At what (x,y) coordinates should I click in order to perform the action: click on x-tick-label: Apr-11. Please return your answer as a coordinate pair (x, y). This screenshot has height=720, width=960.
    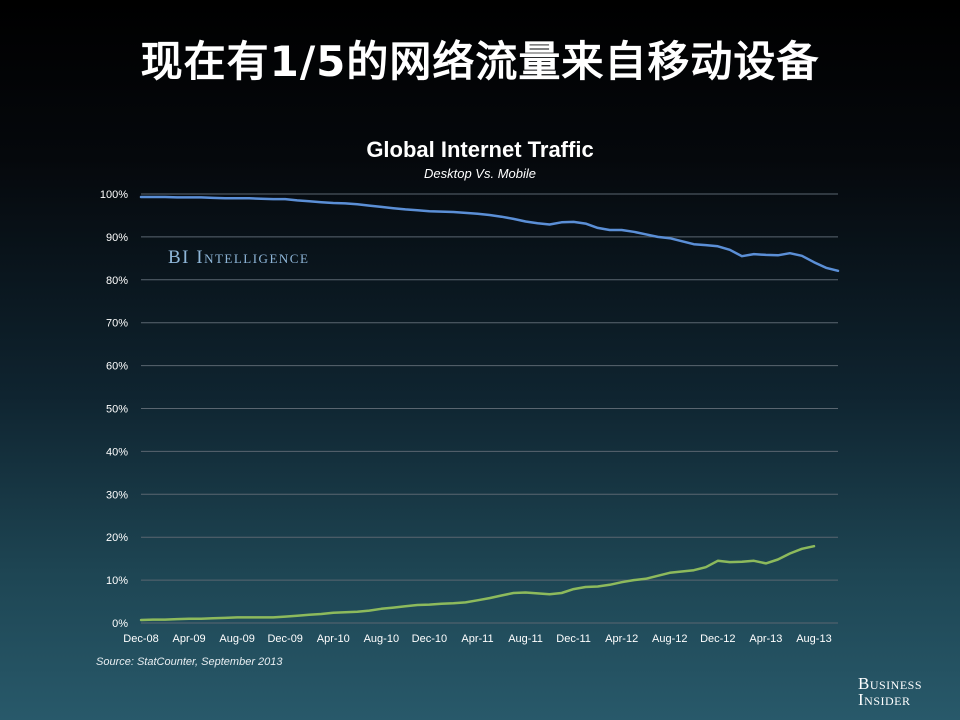
    Looking at the image, I should click on (477, 639).